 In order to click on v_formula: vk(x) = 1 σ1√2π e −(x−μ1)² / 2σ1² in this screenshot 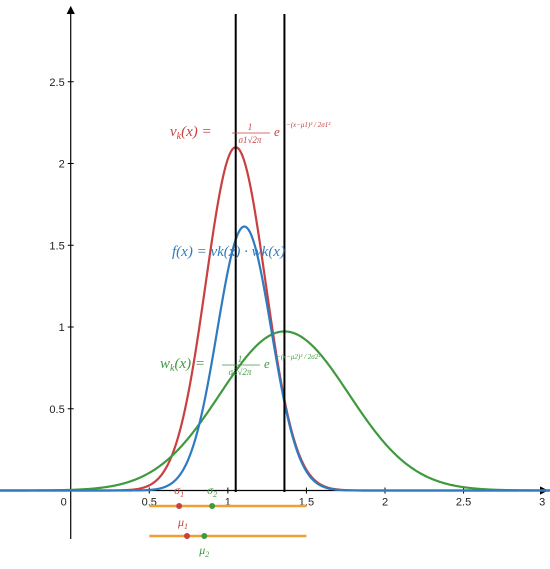, I will do `click(250, 133)`.